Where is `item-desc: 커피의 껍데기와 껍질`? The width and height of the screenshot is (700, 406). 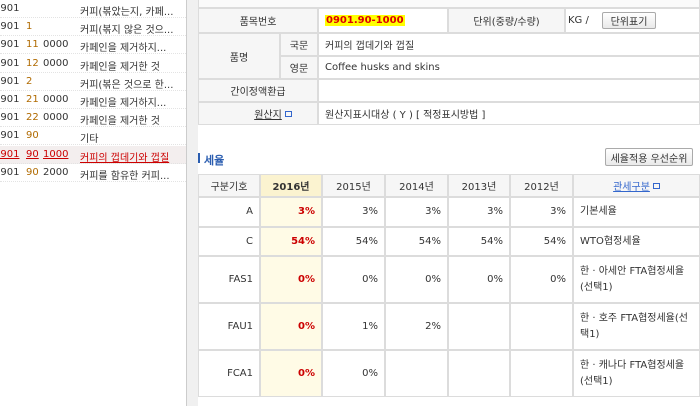
item-desc: 커피의 껍데기와 껍질 is located at coordinates (125, 158).